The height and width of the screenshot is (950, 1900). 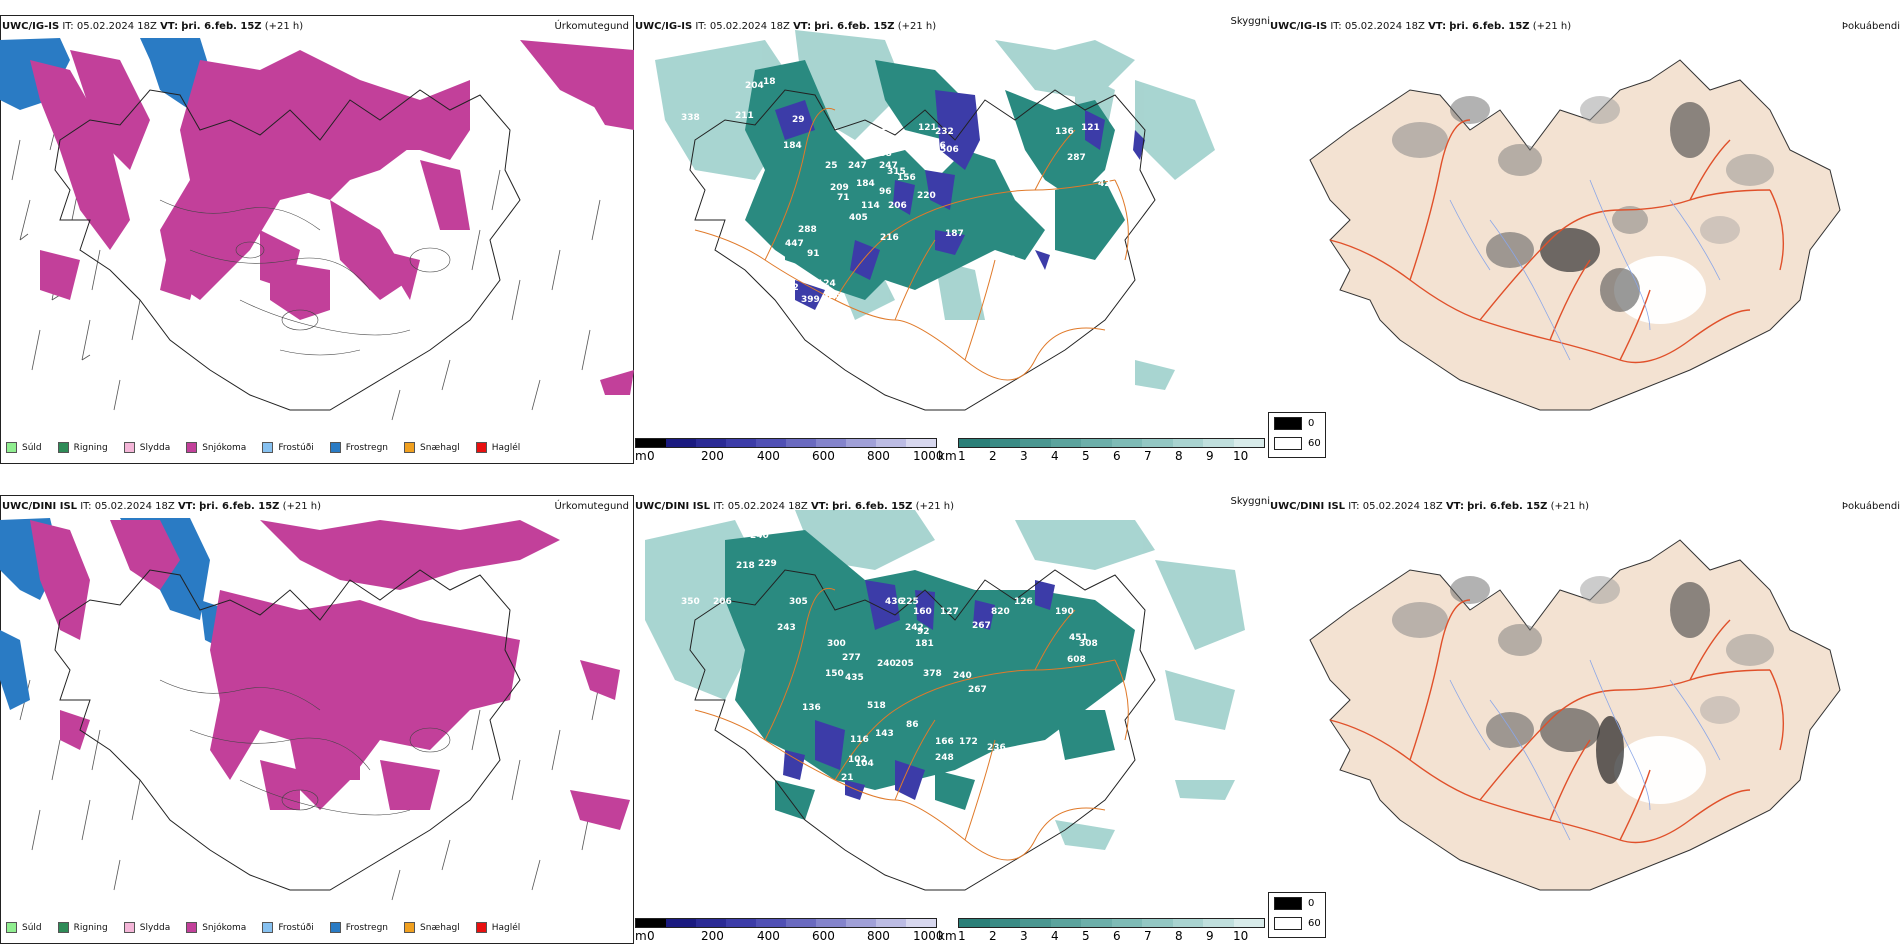 What do you see at coordinates (305, 277) in the screenshot?
I see `contours` at bounding box center [305, 277].